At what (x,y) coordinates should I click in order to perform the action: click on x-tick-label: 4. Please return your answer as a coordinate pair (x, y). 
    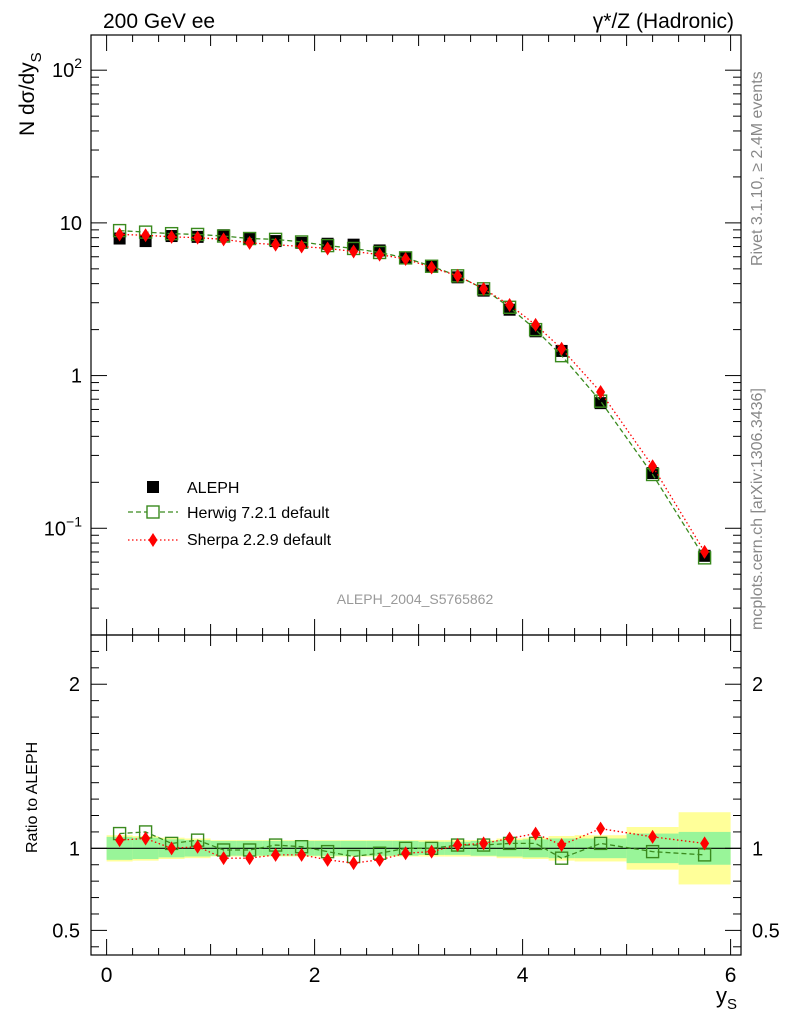
    Looking at the image, I should click on (523, 975).